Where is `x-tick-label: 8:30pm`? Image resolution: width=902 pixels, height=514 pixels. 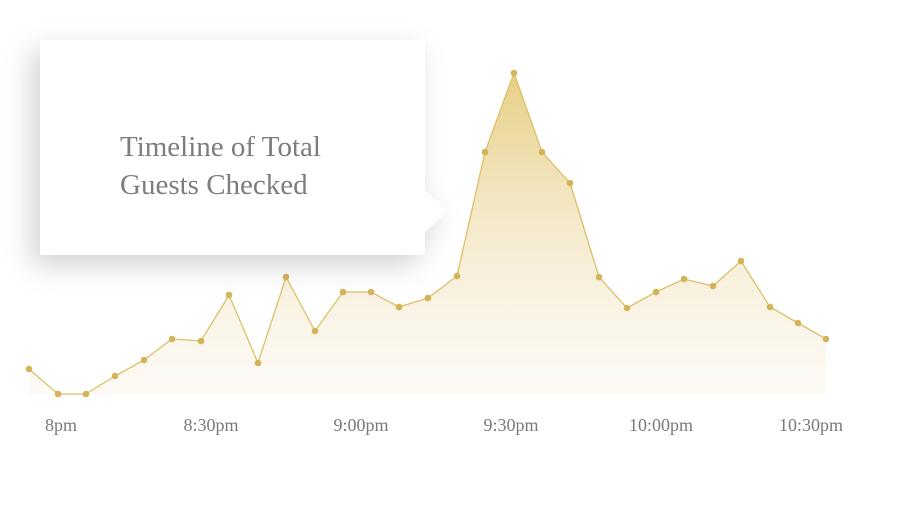 x-tick-label: 8:30pm is located at coordinates (210, 425).